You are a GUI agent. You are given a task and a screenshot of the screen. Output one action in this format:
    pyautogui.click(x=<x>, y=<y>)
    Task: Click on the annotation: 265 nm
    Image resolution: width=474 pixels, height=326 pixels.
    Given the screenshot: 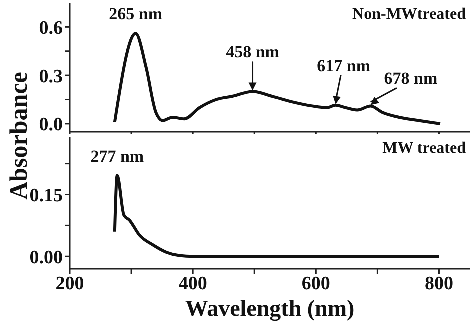 What is the action you would take?
    pyautogui.click(x=136, y=14)
    